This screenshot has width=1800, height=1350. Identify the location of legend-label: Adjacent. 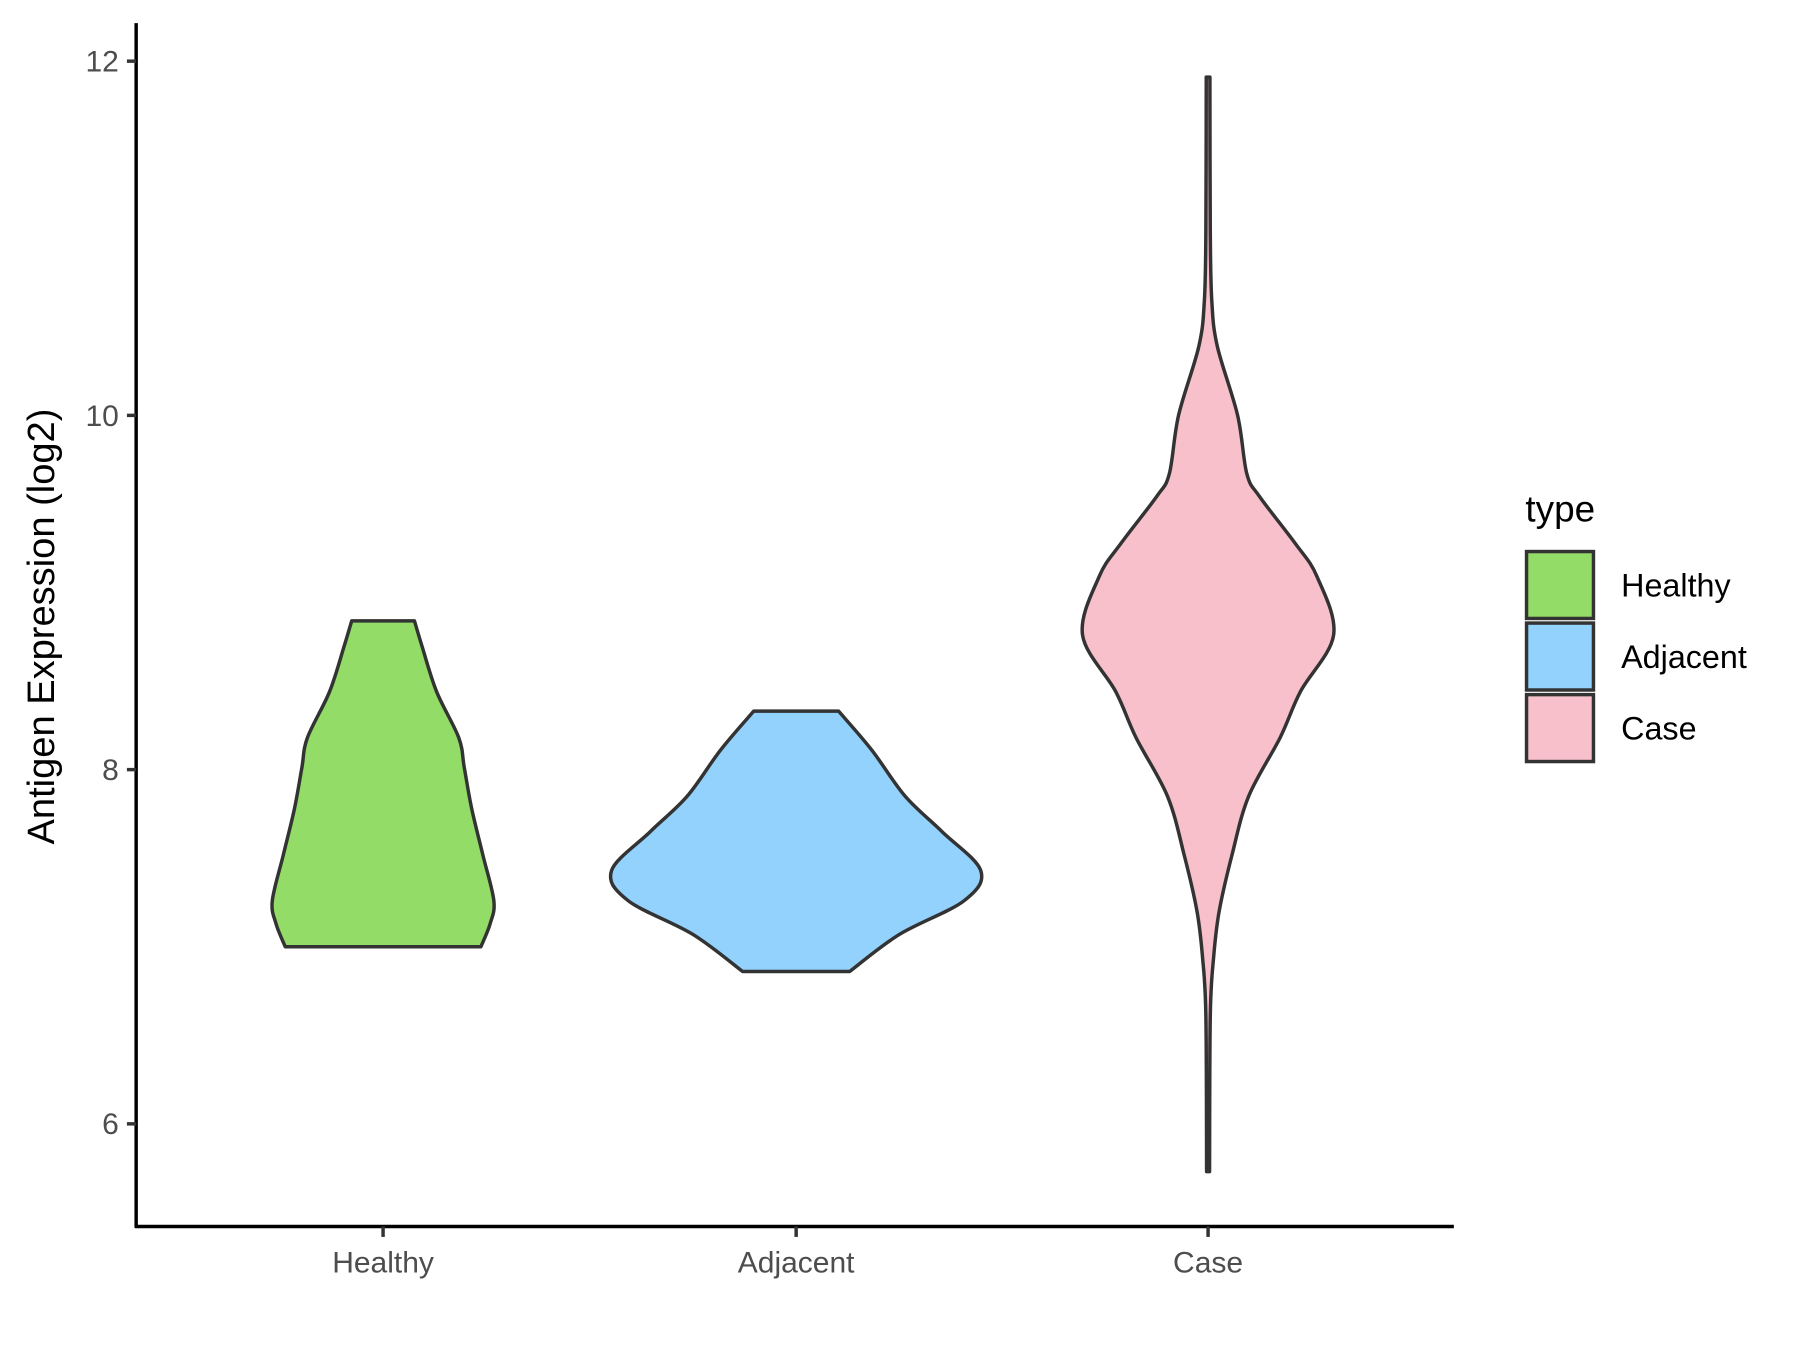
(1684, 657).